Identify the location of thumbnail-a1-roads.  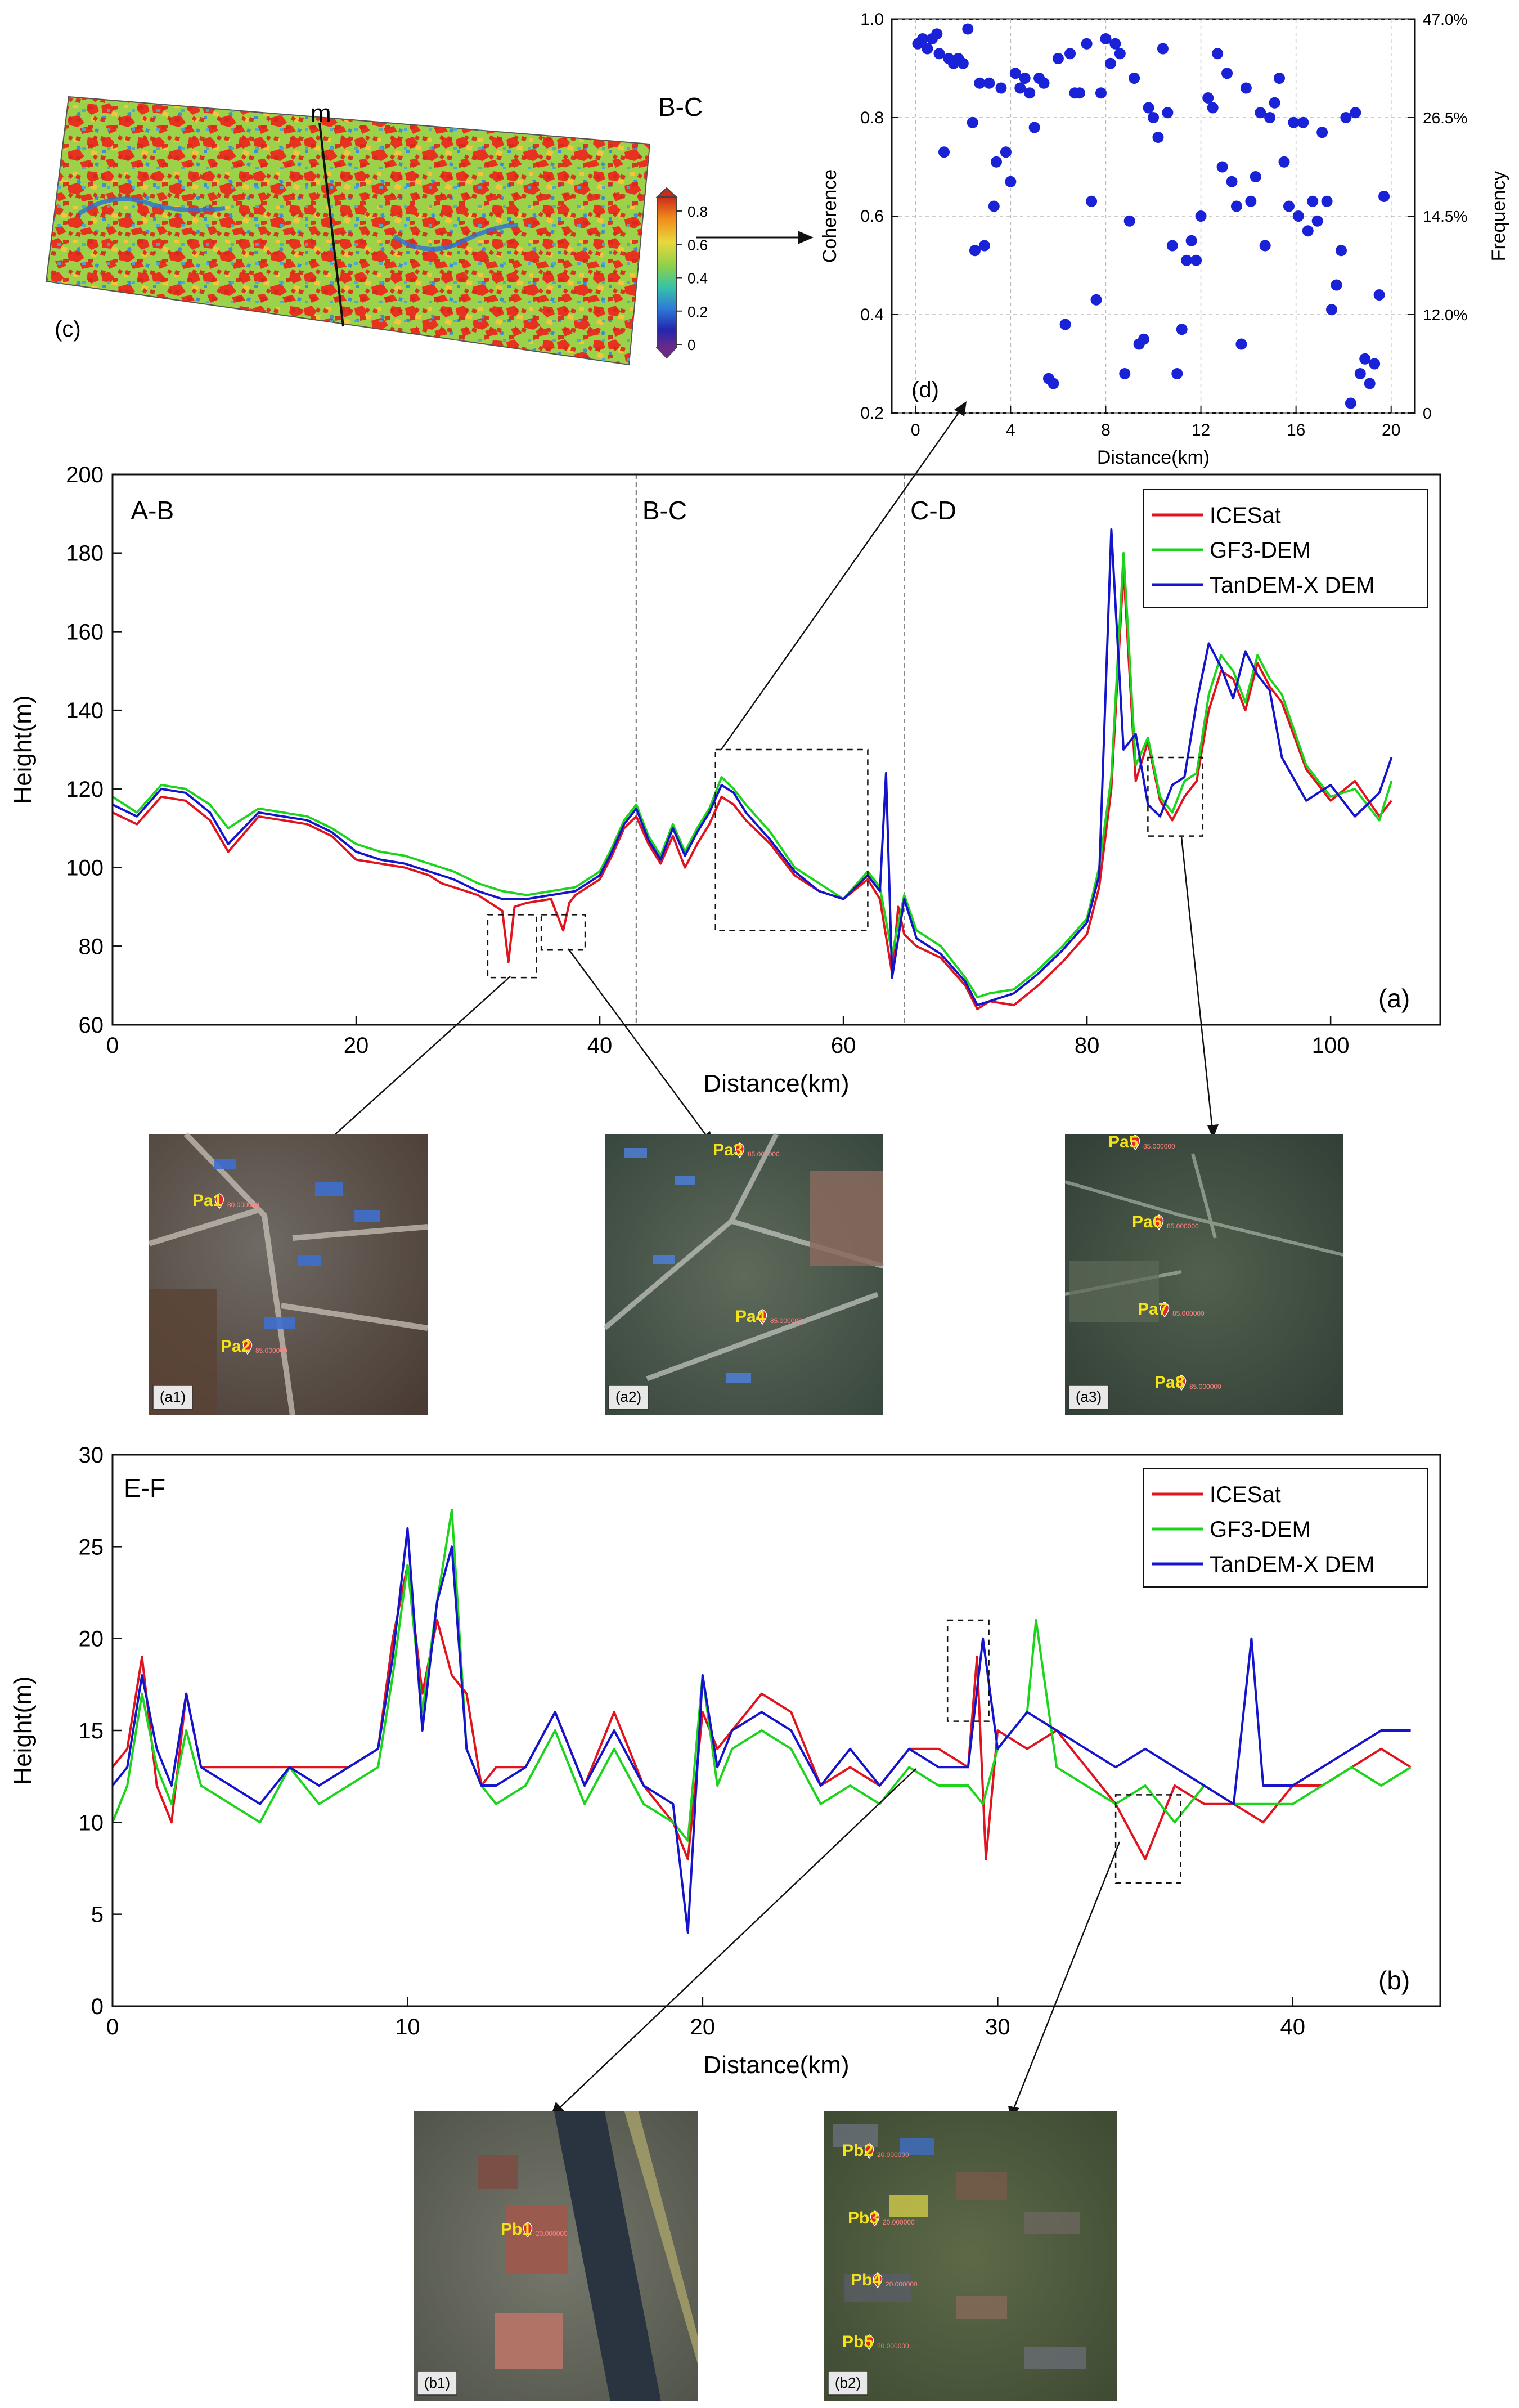
(288, 1274).